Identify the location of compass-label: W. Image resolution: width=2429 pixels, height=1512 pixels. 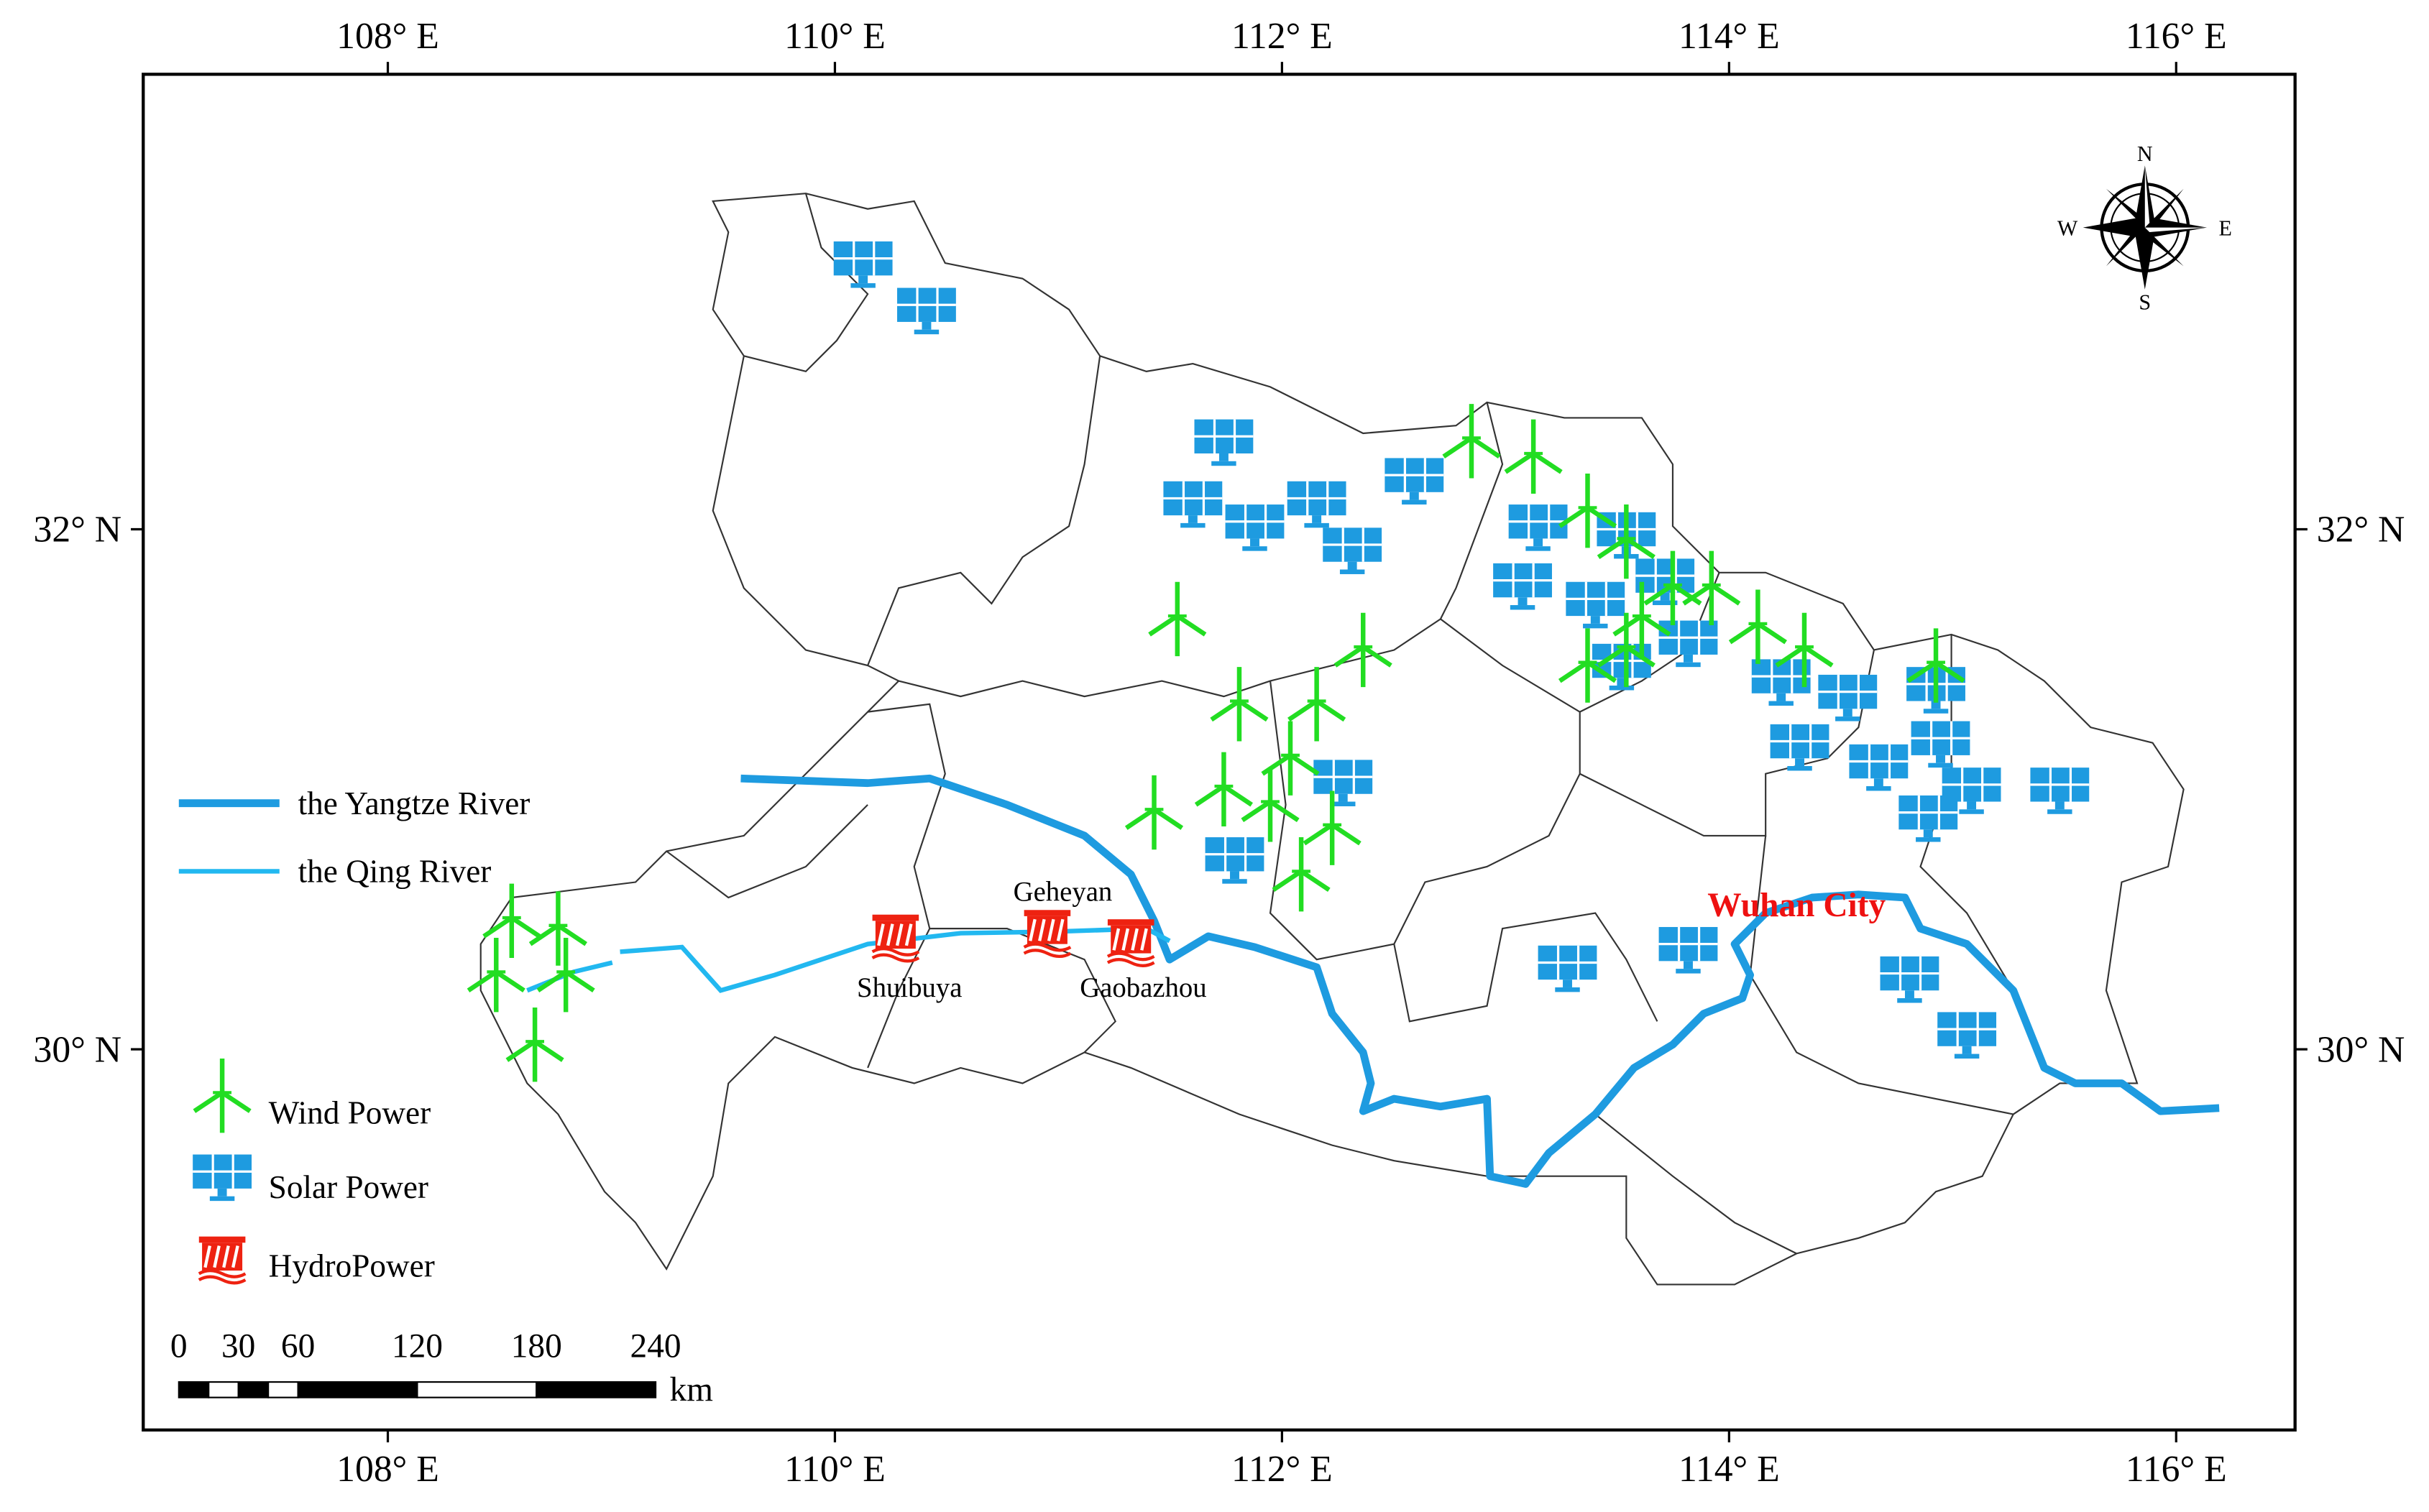
(2067, 228).